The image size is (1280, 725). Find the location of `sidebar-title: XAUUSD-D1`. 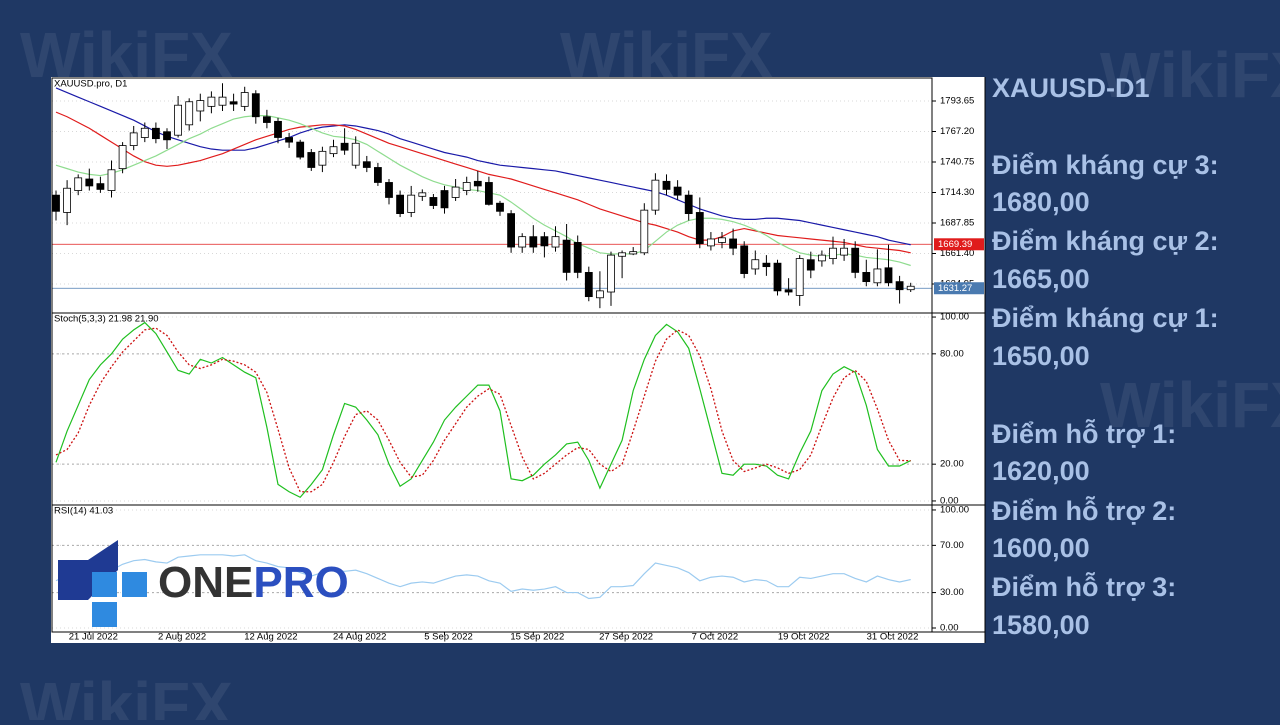

sidebar-title: XAUUSD-D1 is located at coordinates (1071, 88).